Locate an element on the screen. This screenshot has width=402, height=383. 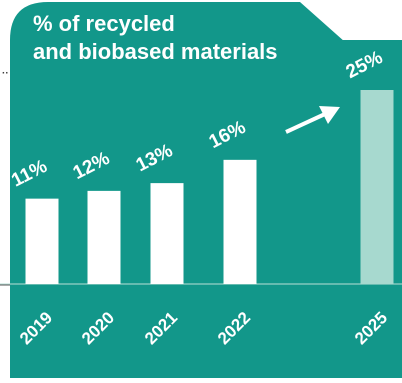
trend-arrow is located at coordinates (312, 120).